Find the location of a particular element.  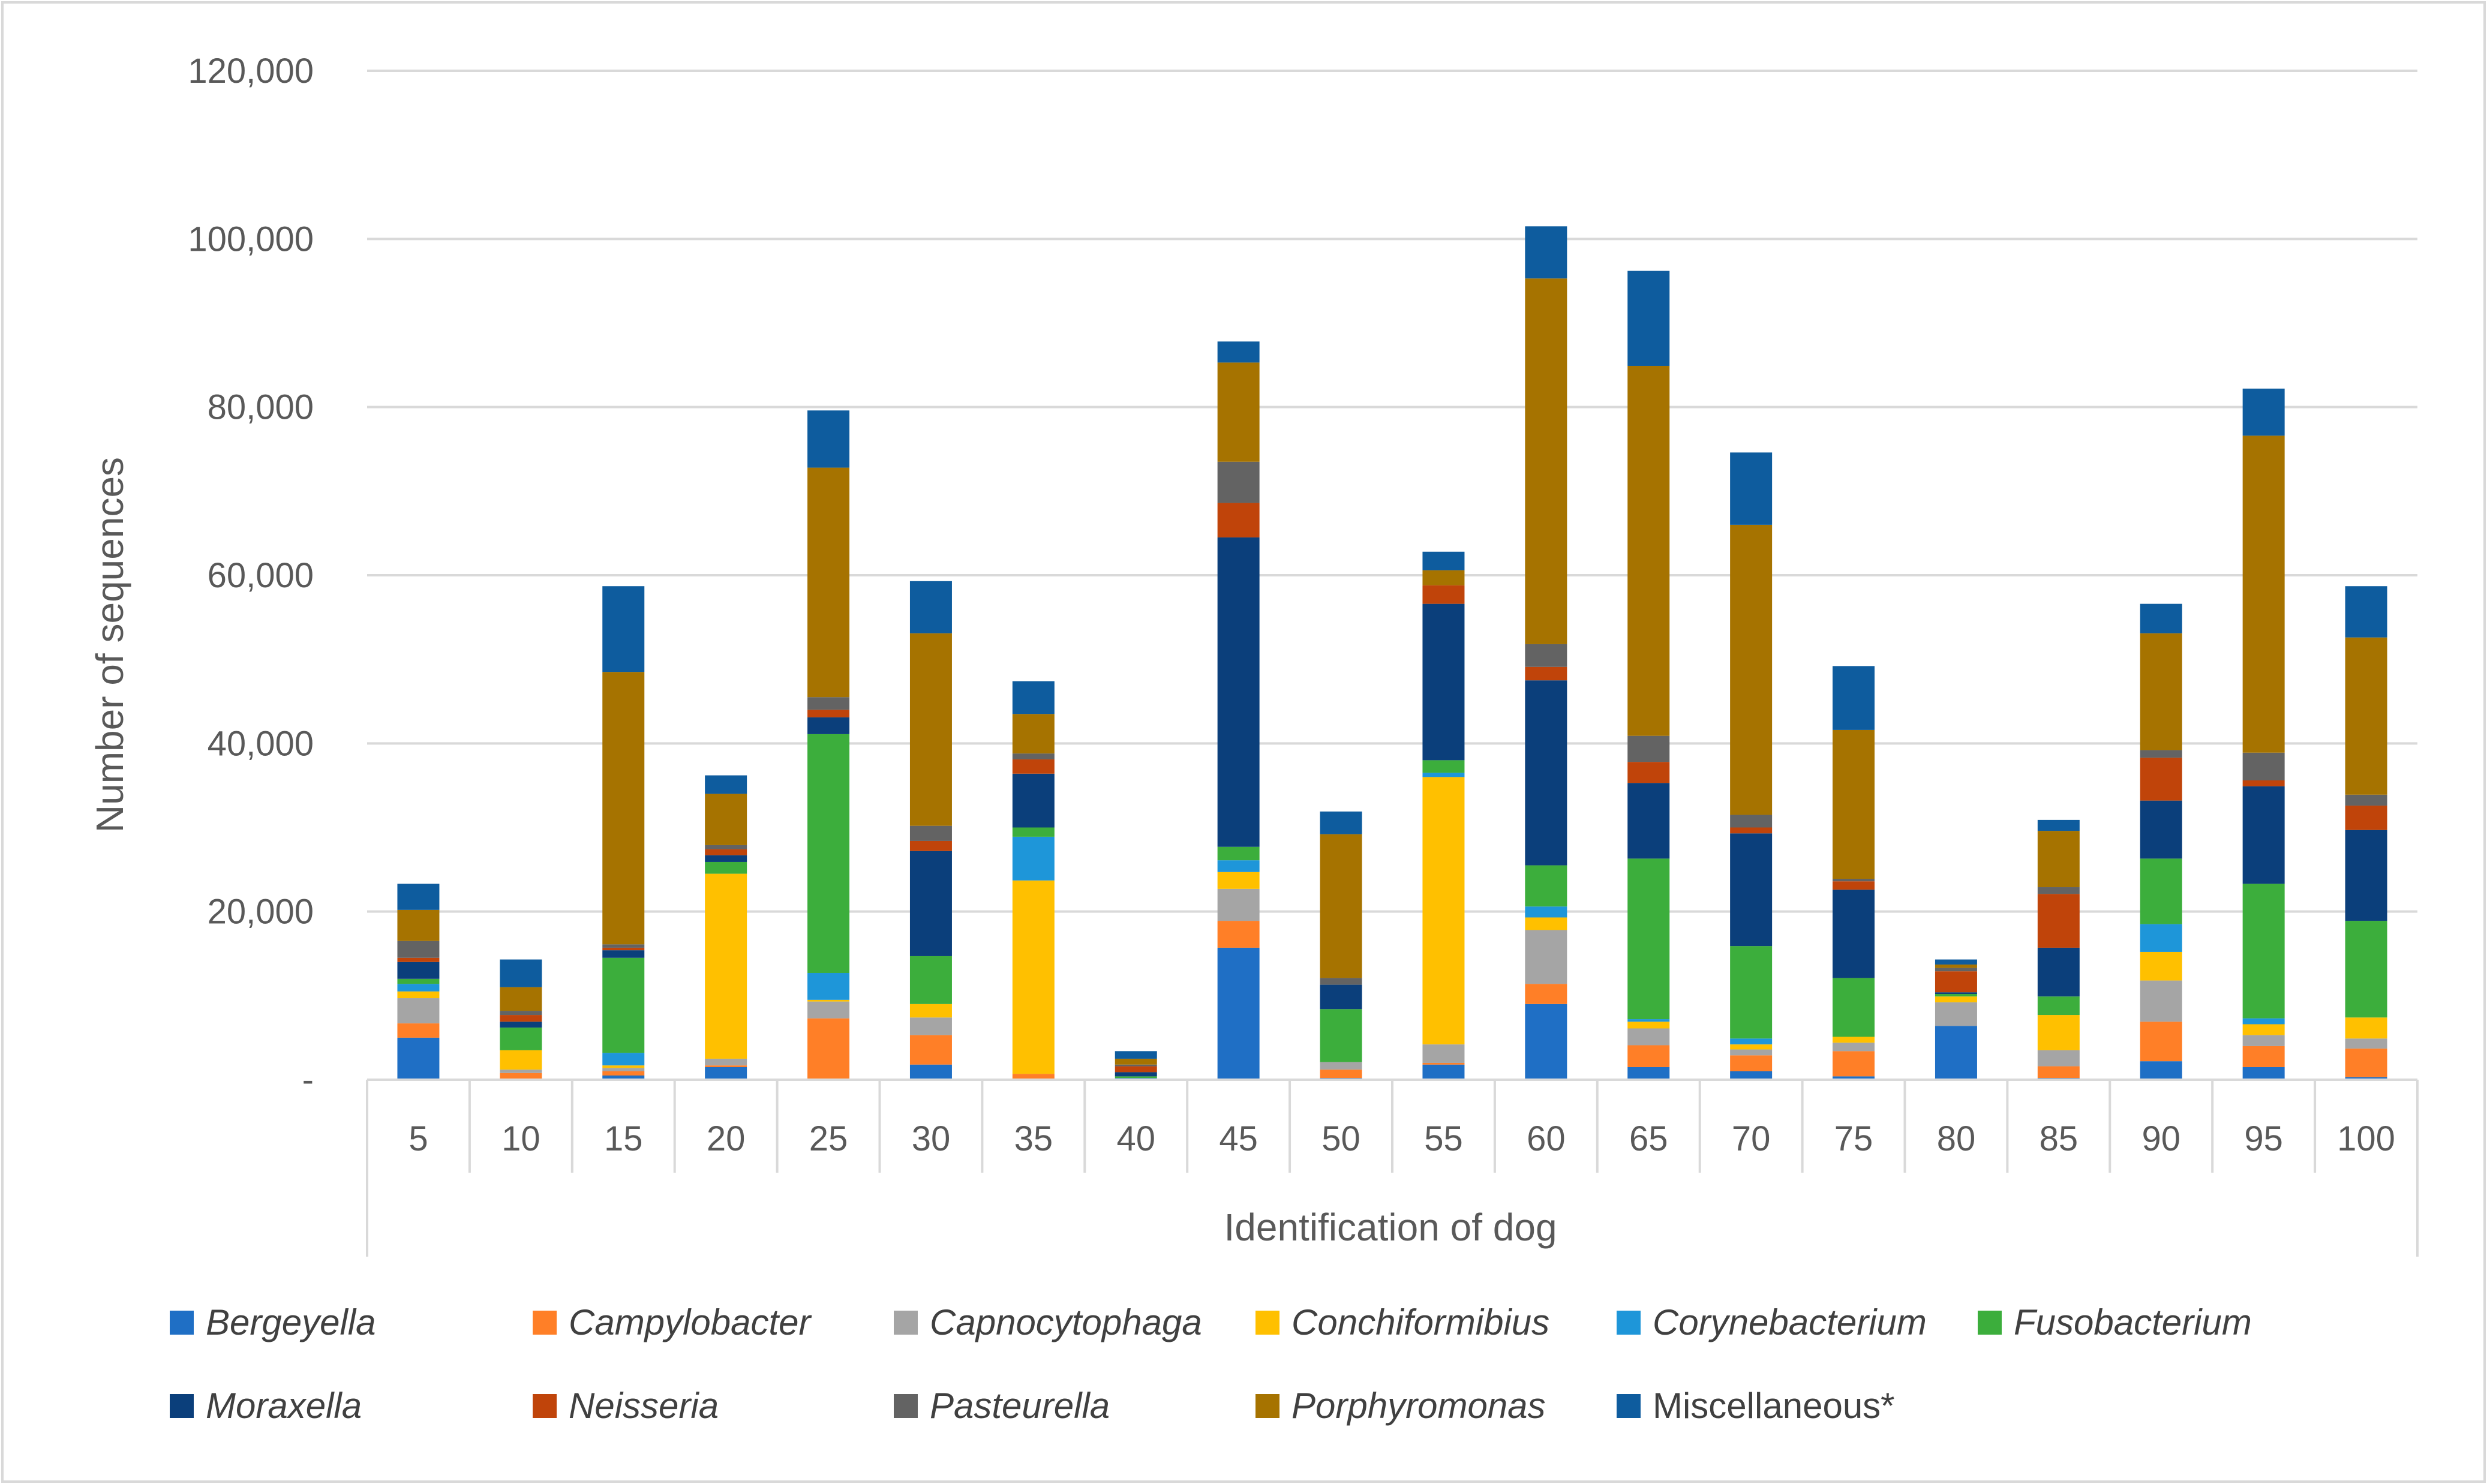

x-tick-label: 15 is located at coordinates (623, 1139).